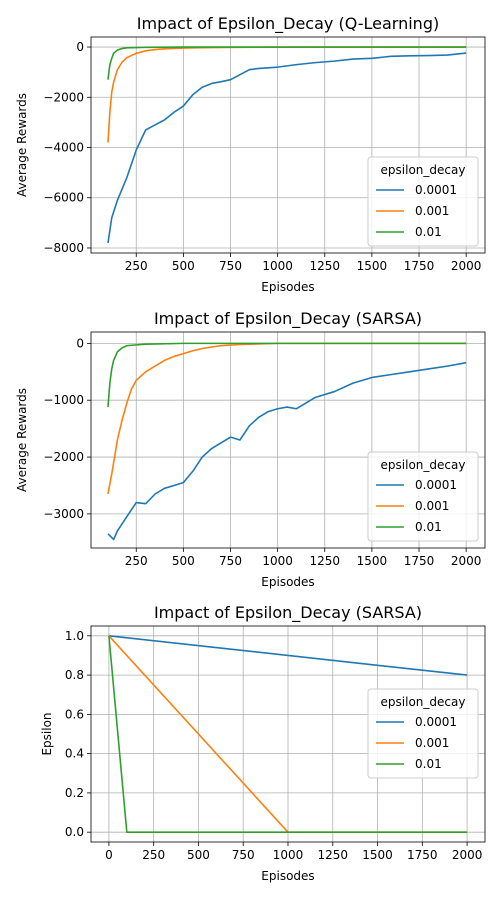 The image size is (500, 900). I want to click on y-tick-label: 1.0, so click(74, 636).